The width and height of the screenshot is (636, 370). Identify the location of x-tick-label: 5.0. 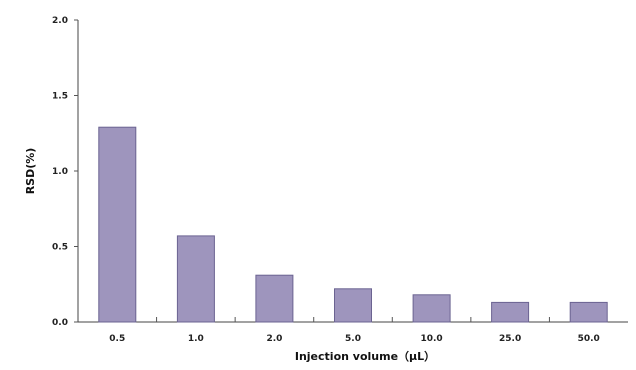
(353, 339).